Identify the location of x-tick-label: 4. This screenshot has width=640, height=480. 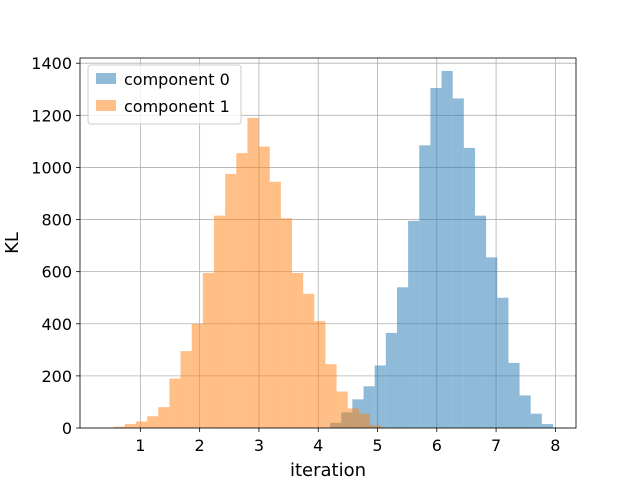
(318, 445).